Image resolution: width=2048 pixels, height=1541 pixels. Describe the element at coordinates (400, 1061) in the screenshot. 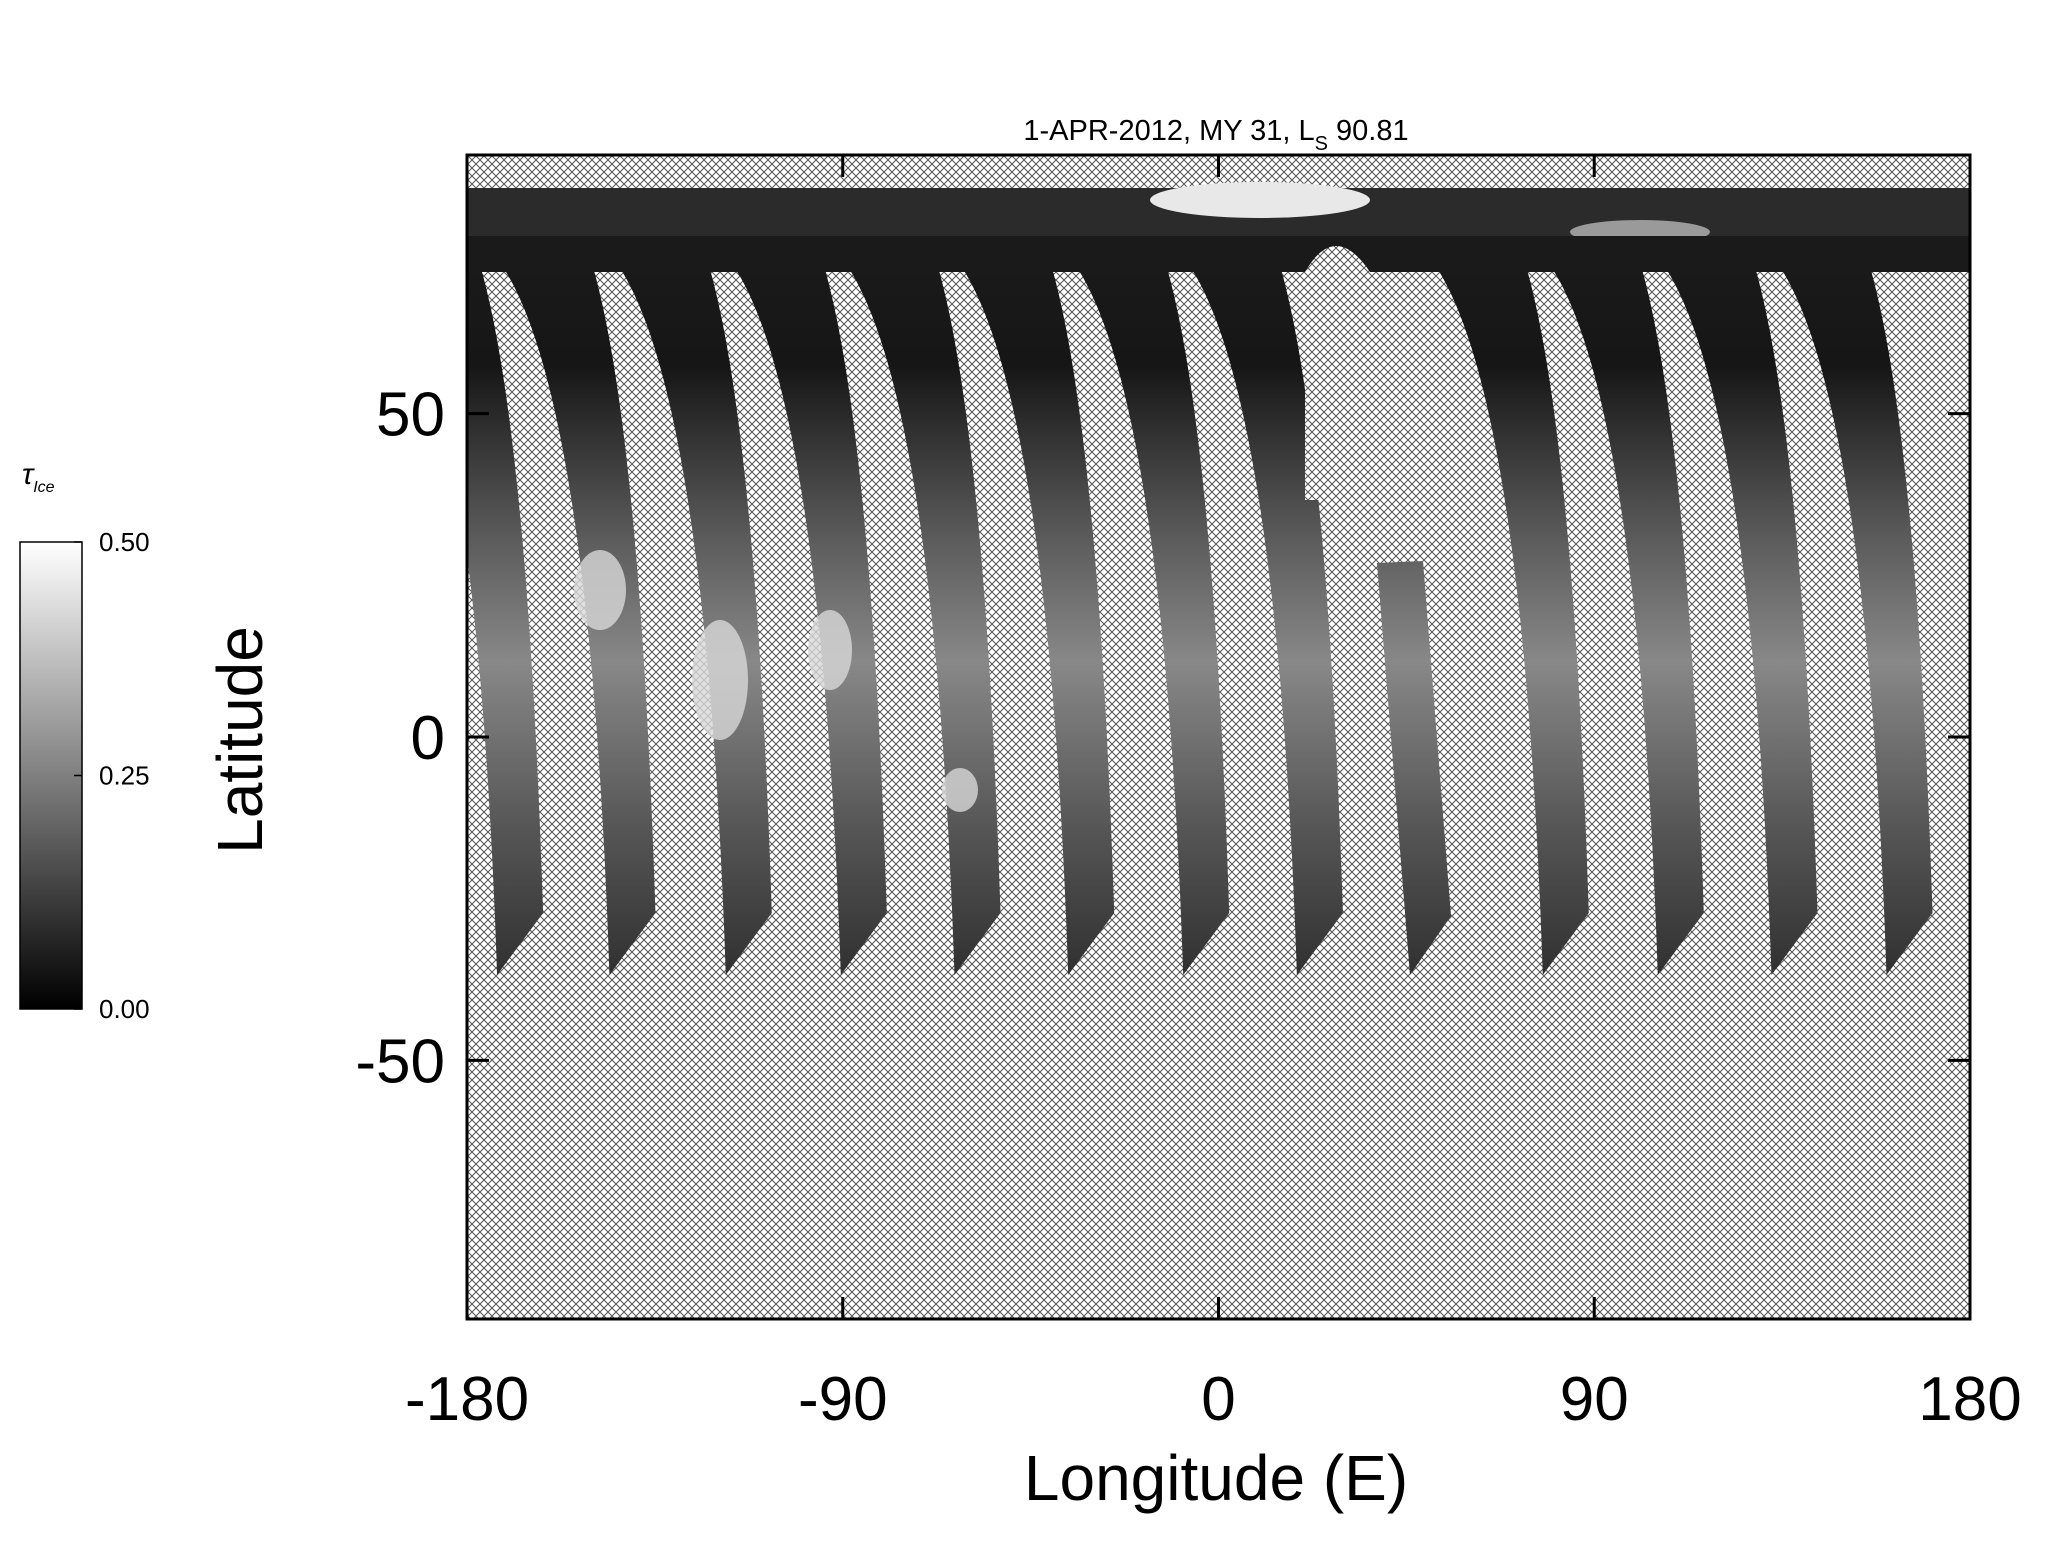

I see `y-tick-label: -50` at that location.